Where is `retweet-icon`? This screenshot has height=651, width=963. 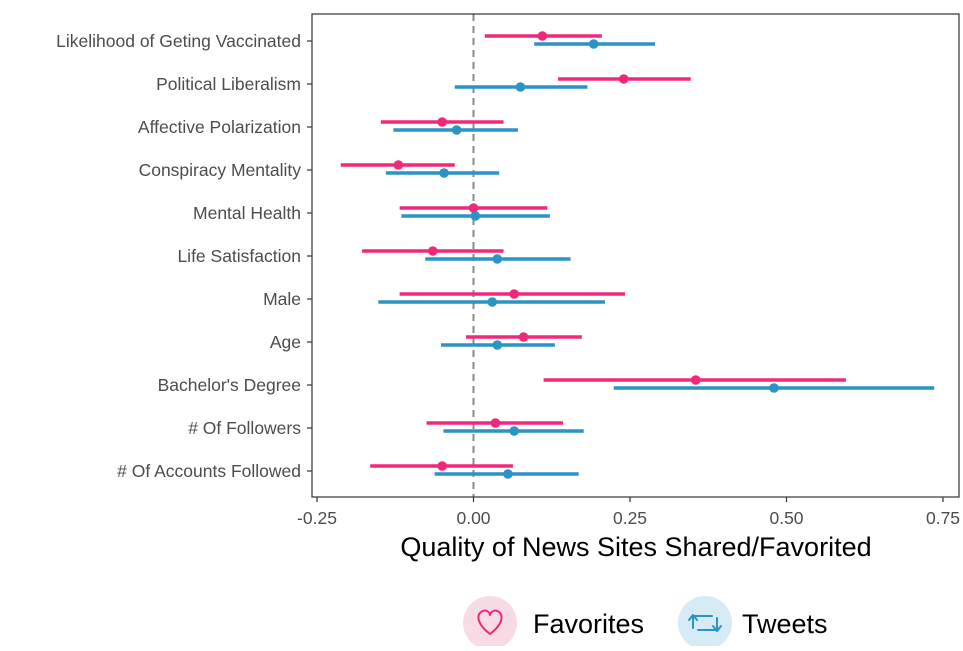 retweet-icon is located at coordinates (705, 623).